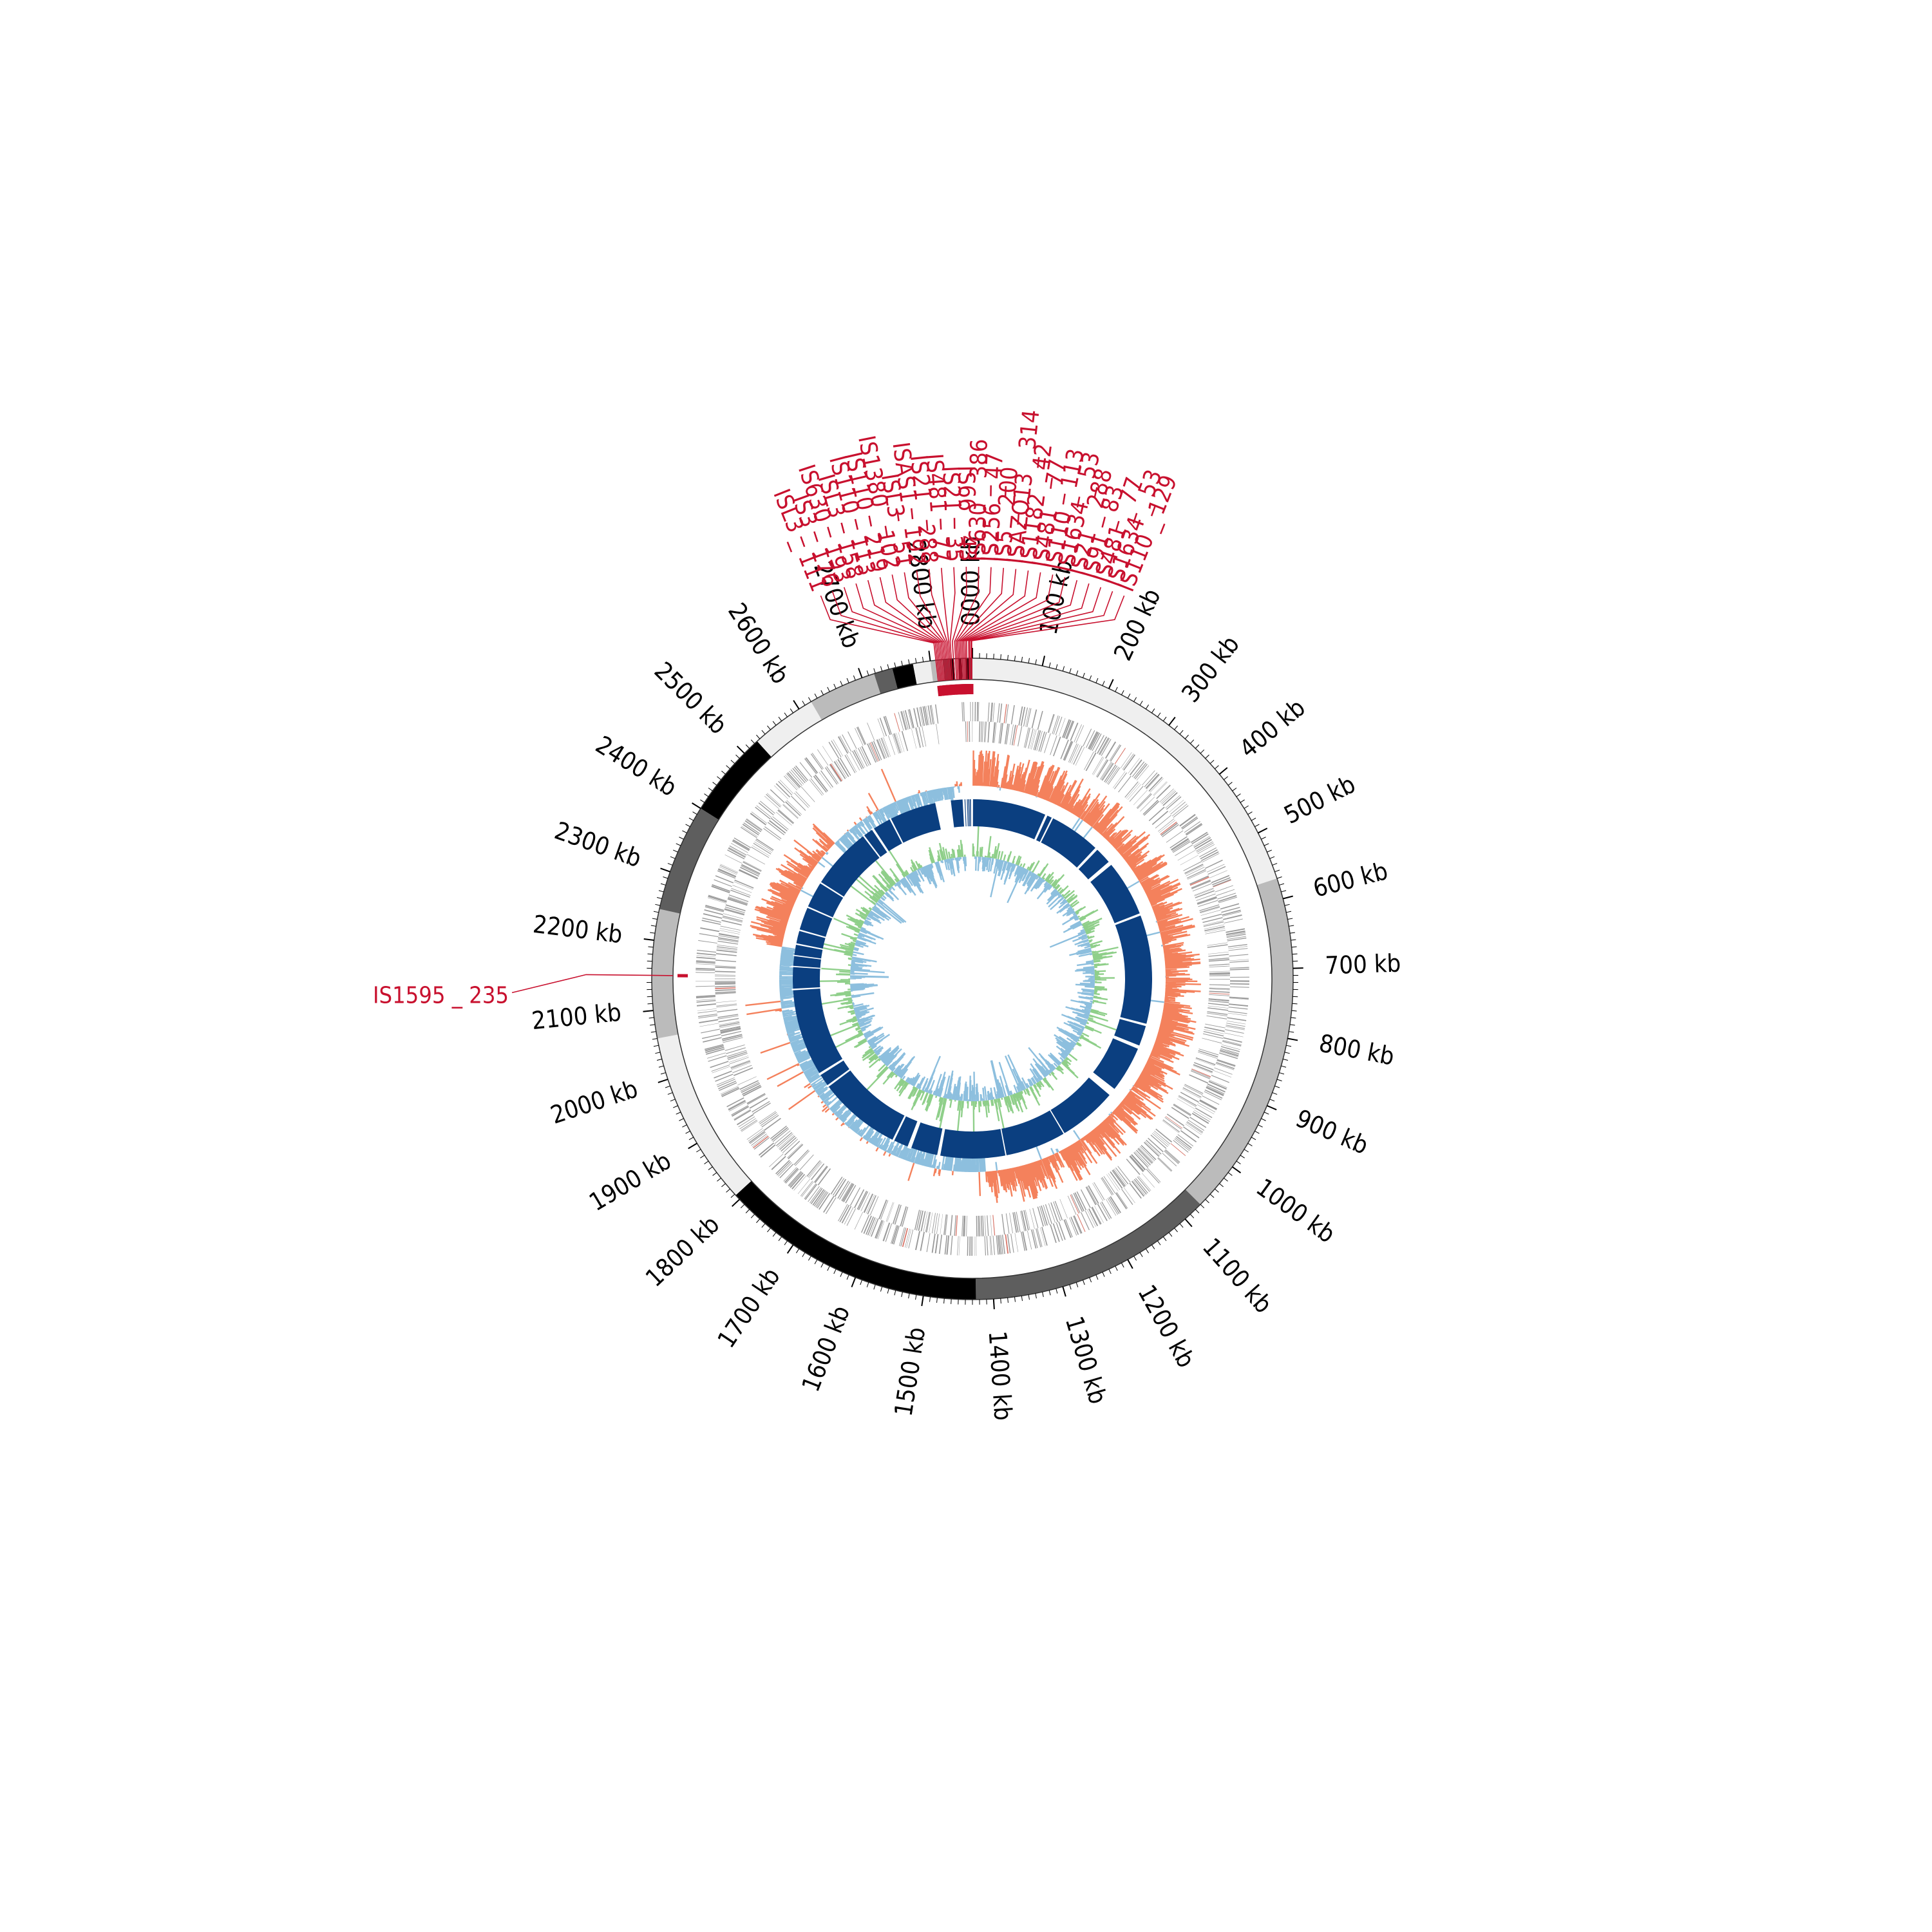  Describe the element at coordinates (594, 1101) in the screenshot. I see `scale-label: 2000 kb` at that location.